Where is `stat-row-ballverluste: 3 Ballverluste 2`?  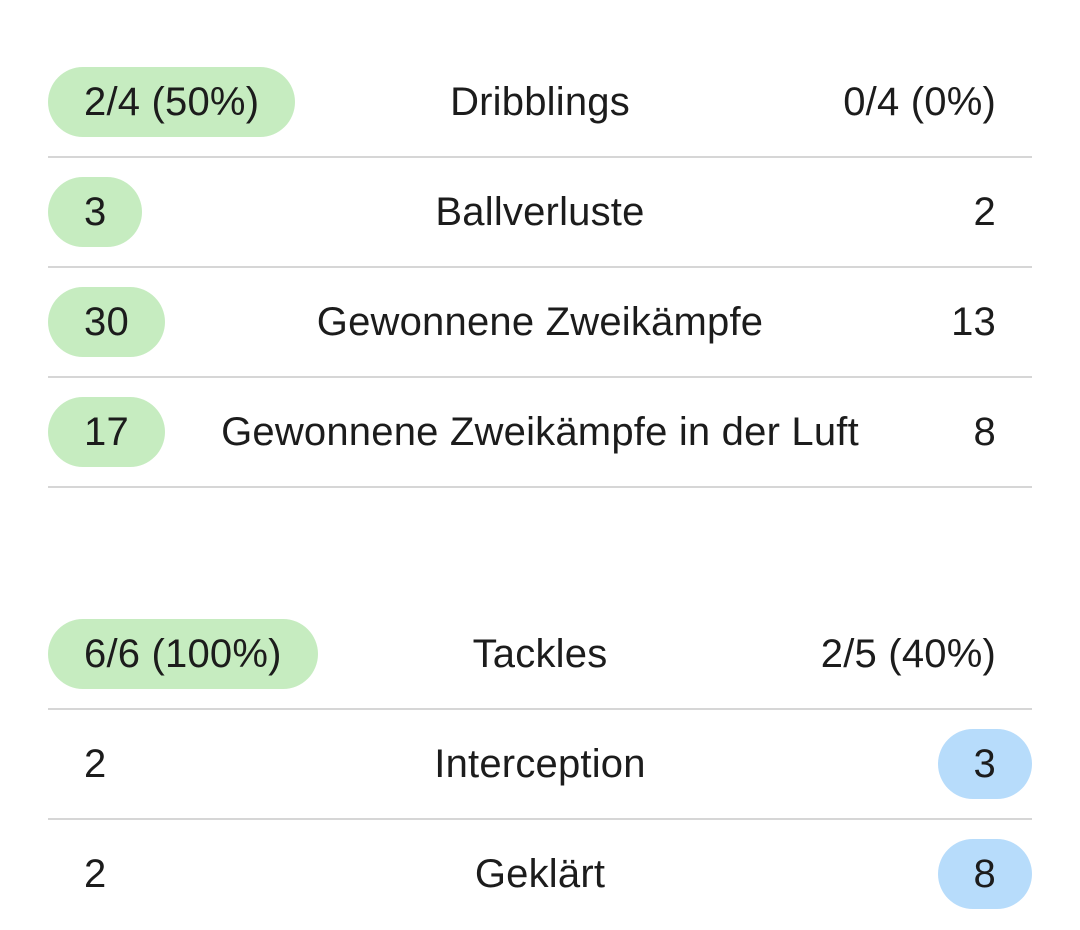
stat-row-ballverluste: 3 Ballverluste 2 is located at coordinates (540, 213).